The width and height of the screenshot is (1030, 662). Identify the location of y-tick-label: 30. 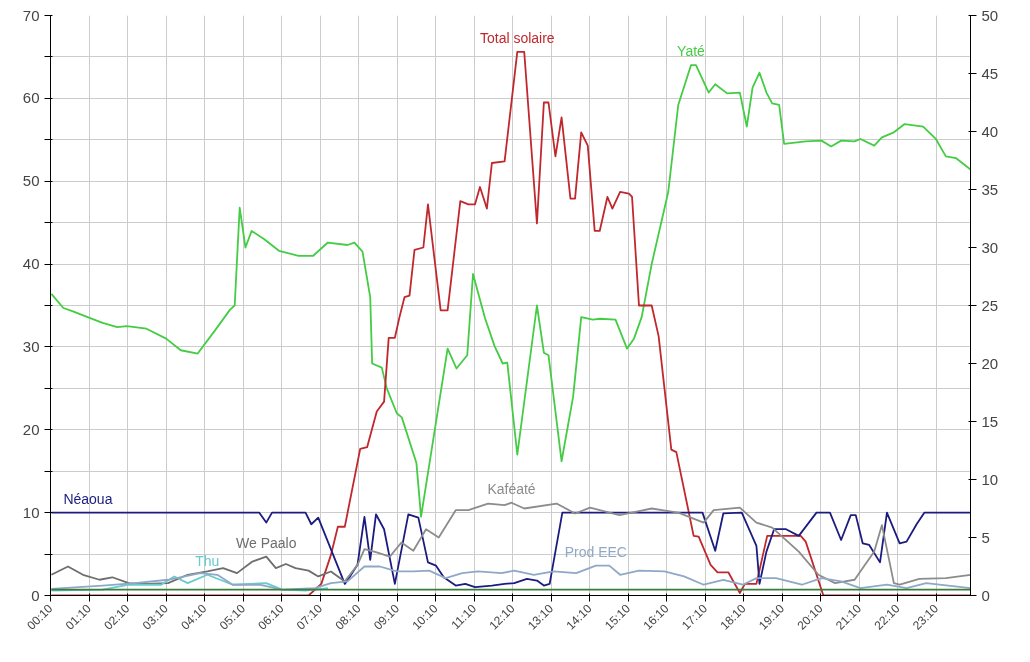
(31, 346).